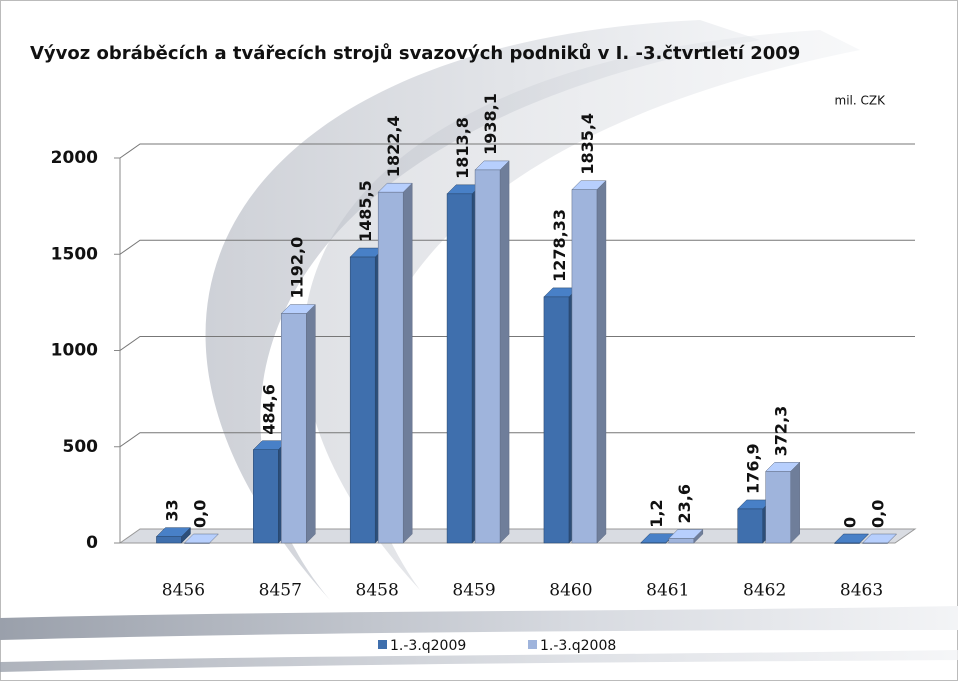  What do you see at coordinates (74, 254) in the screenshot?
I see `y-tick-label: 1500` at bounding box center [74, 254].